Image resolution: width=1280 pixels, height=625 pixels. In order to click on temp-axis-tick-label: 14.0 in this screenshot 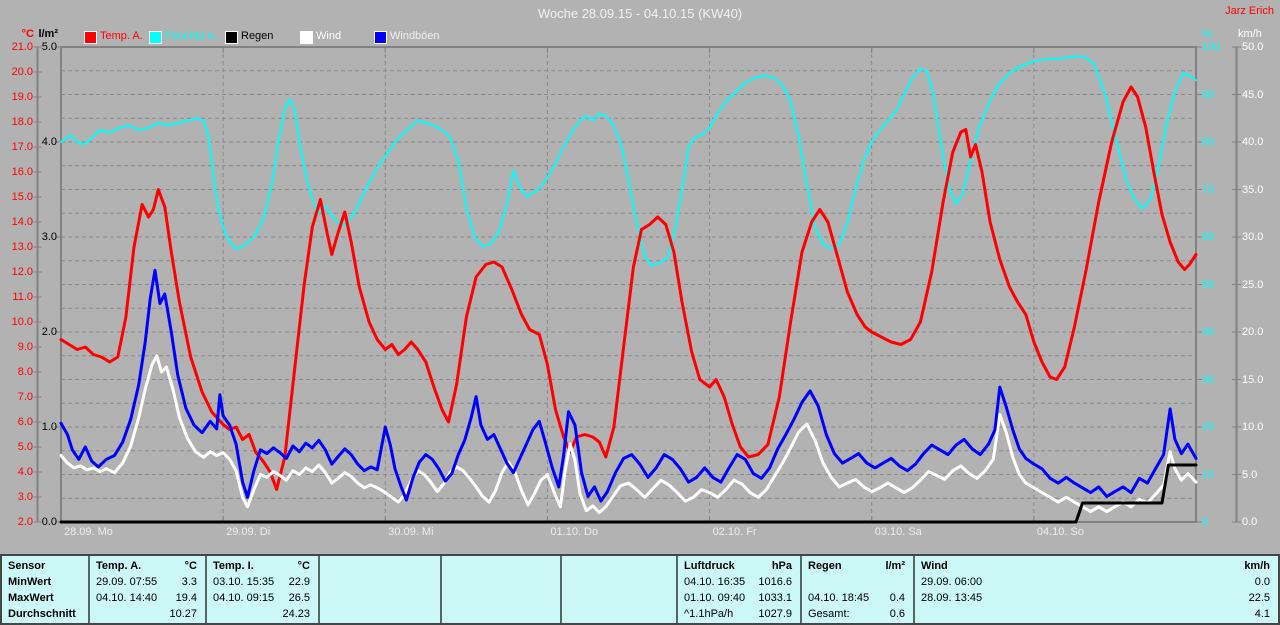, I will do `click(22, 222)`.